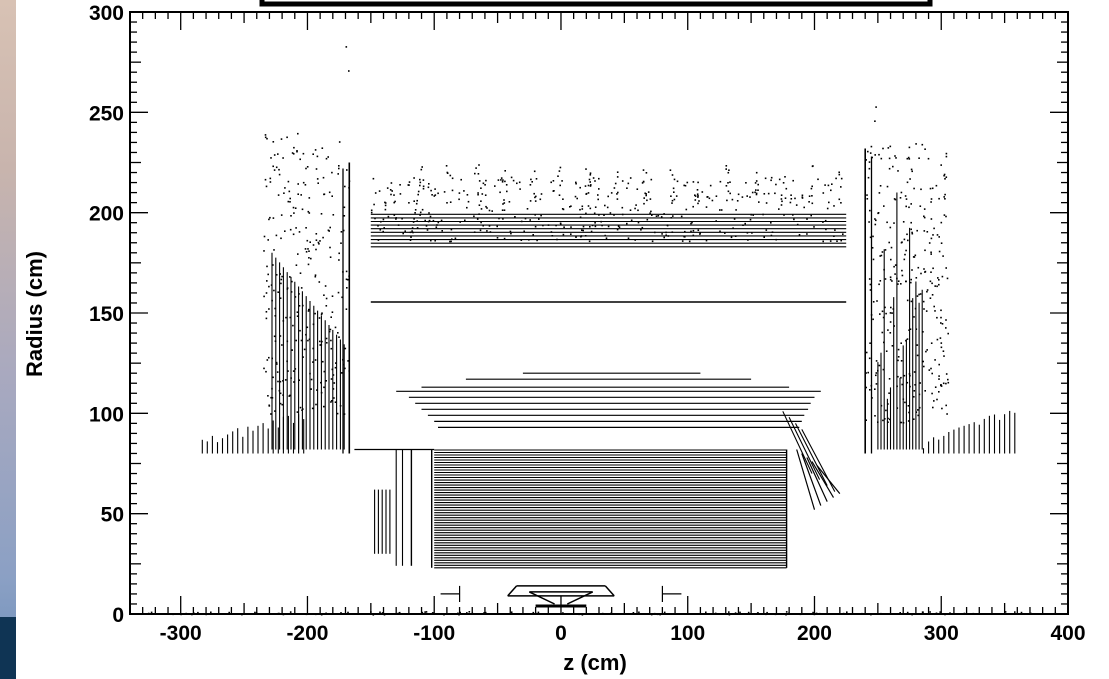 The height and width of the screenshot is (679, 1109). What do you see at coordinates (307, 633) in the screenshot?
I see `x-tick-label: -200` at bounding box center [307, 633].